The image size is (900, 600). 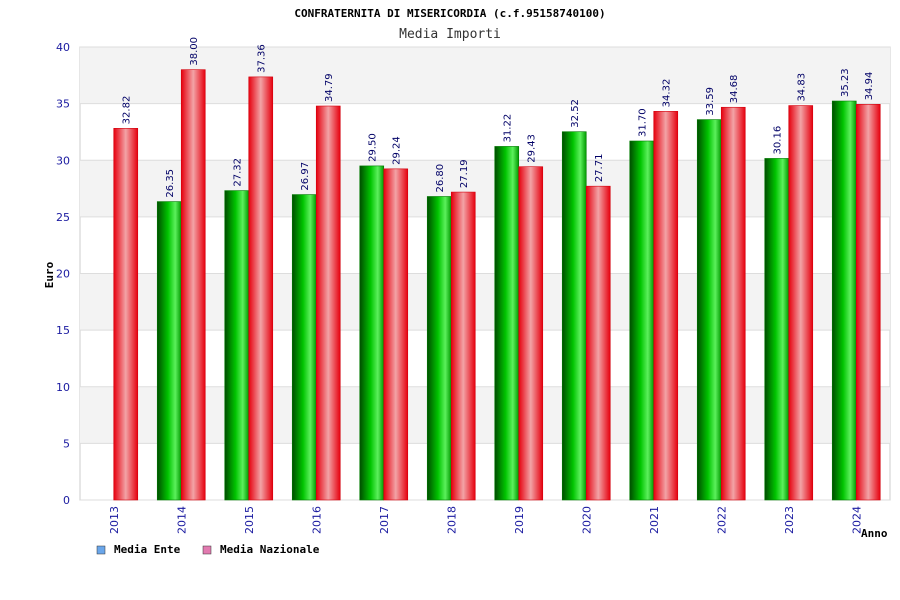 I want to click on bar-media-nazionale-2015, so click(x=261, y=288).